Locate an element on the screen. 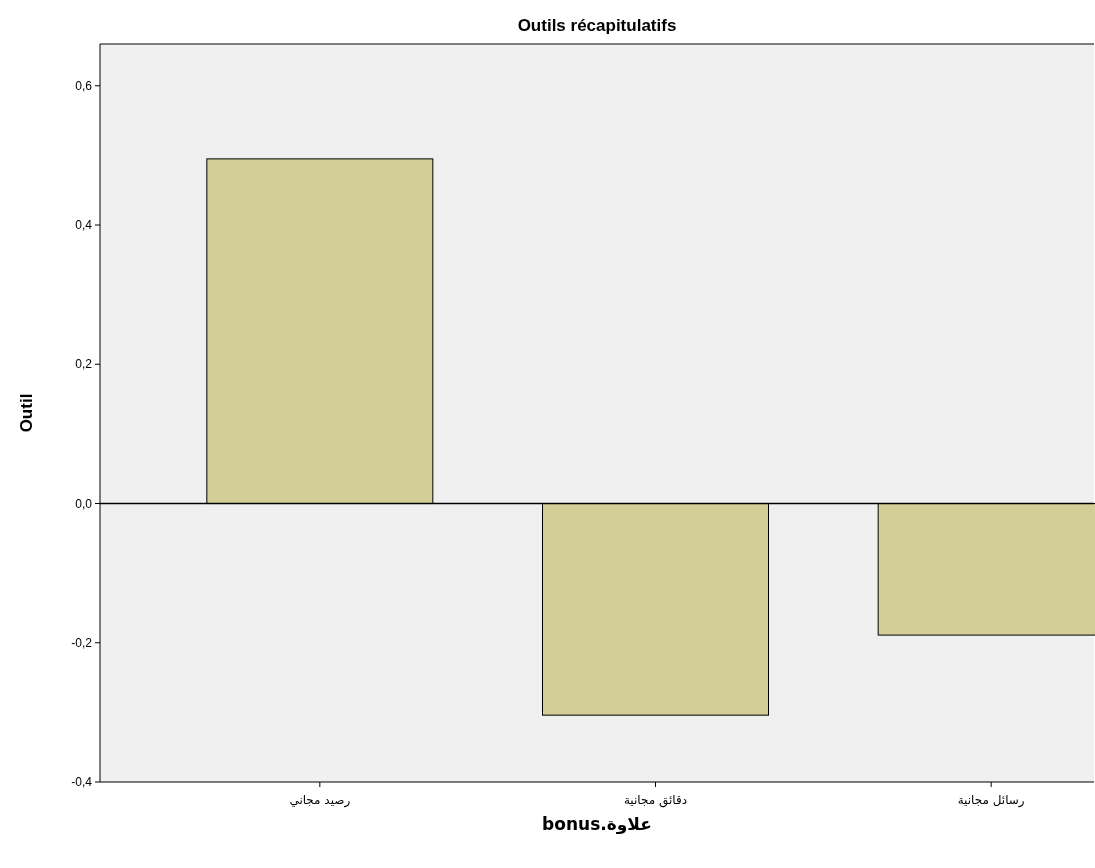  chart-title: Outils récapitulatifs is located at coordinates (597, 25).